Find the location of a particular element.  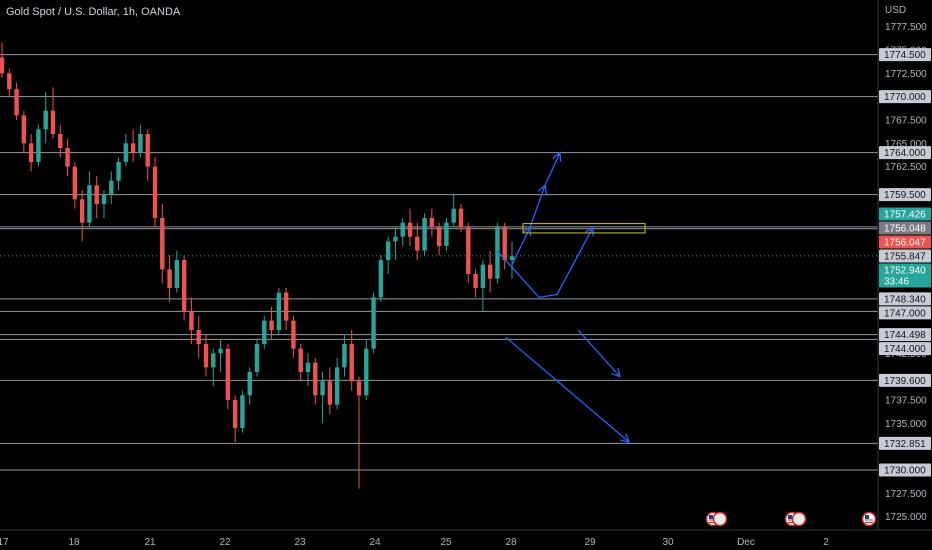

currency-label: USD is located at coordinates (895, 10).